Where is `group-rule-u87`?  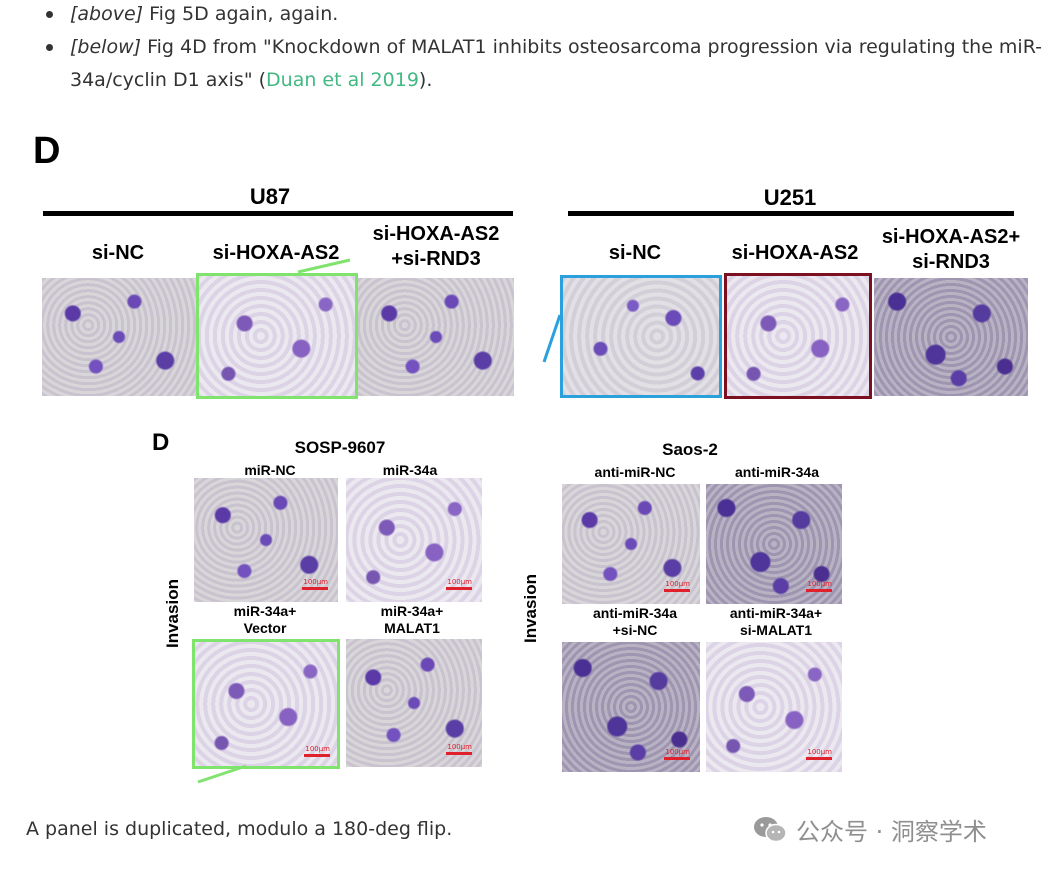
group-rule-u87 is located at coordinates (278, 213).